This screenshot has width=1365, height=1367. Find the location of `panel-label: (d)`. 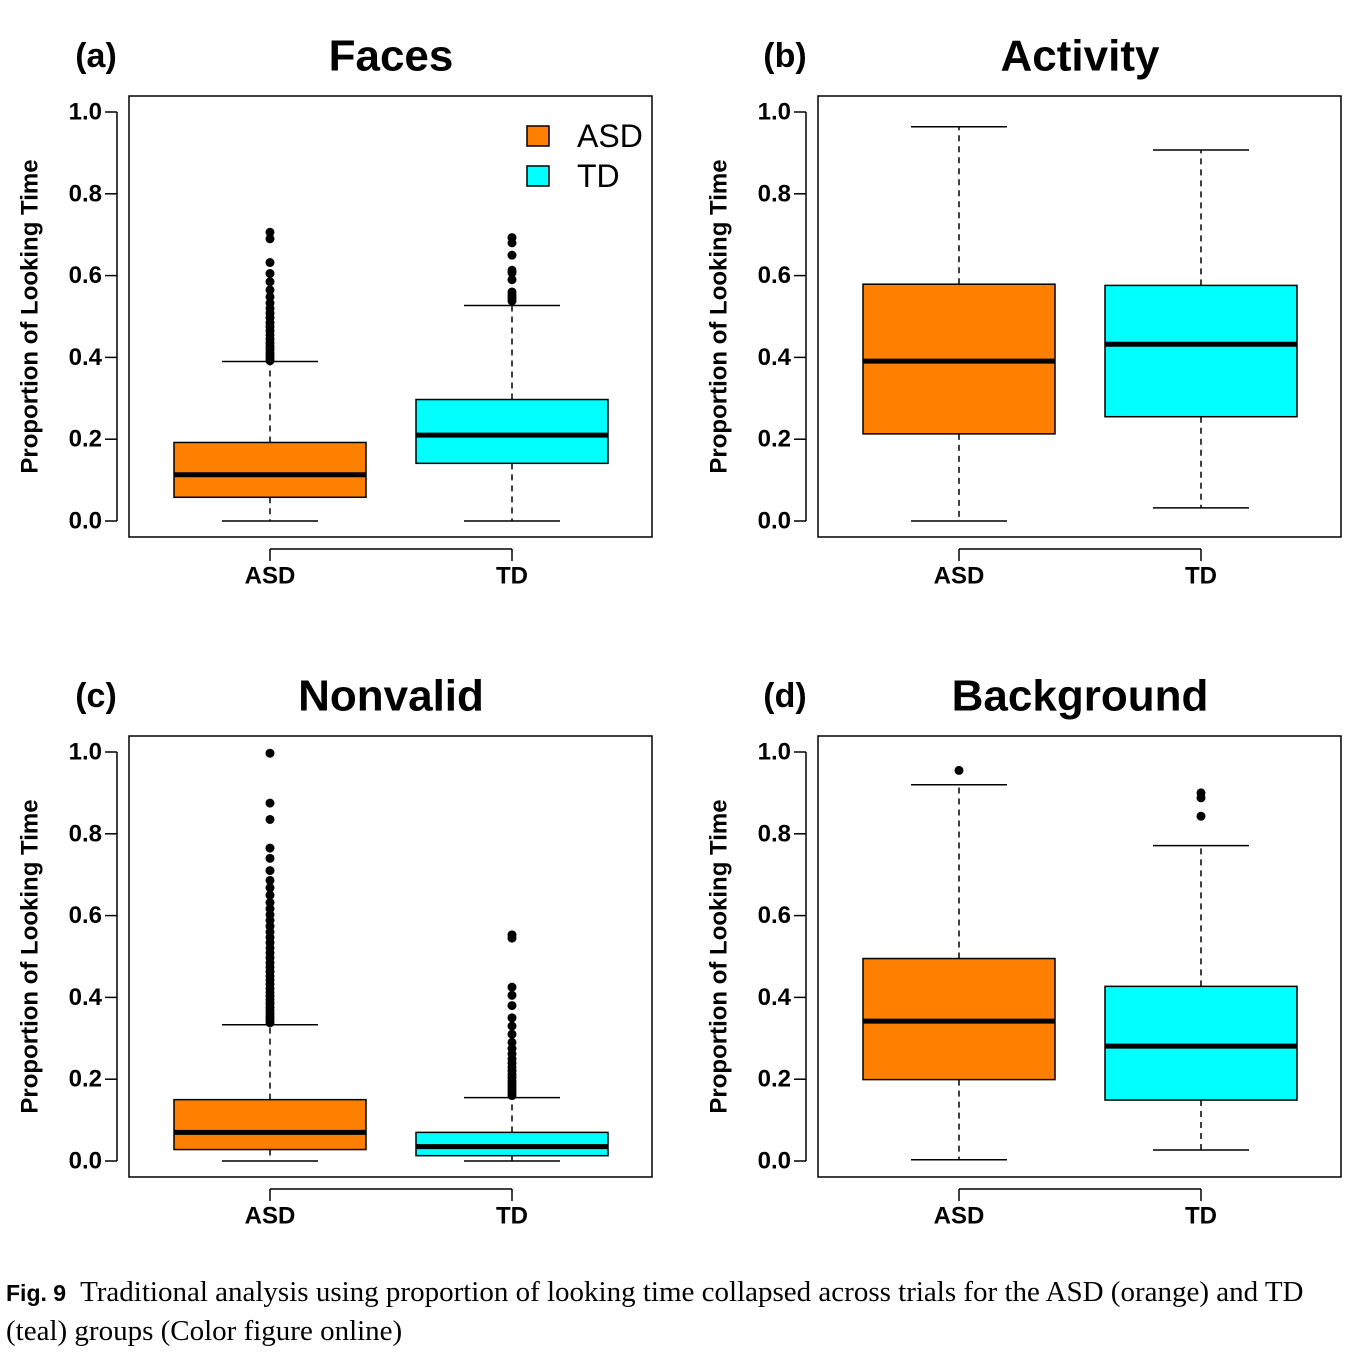

panel-label: (d) is located at coordinates (784, 696).